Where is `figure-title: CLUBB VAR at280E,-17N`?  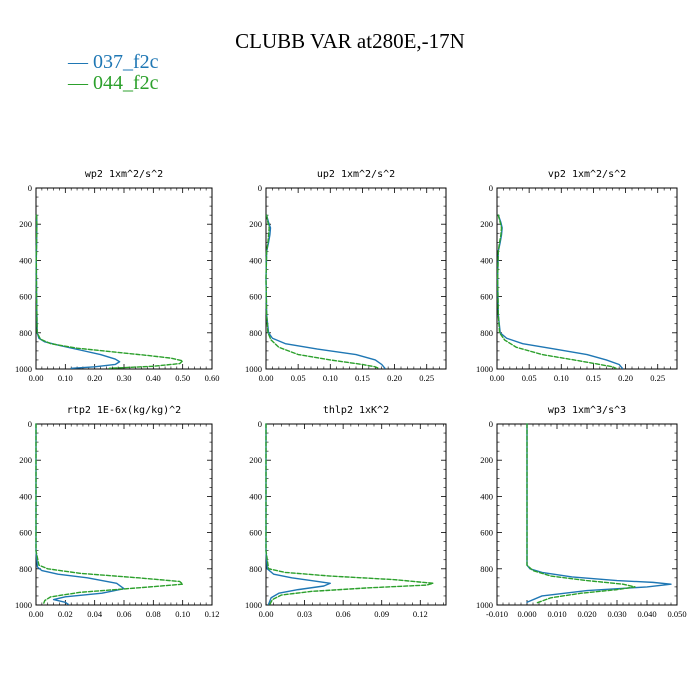 figure-title: CLUBB VAR at280E,-17N is located at coordinates (350, 41).